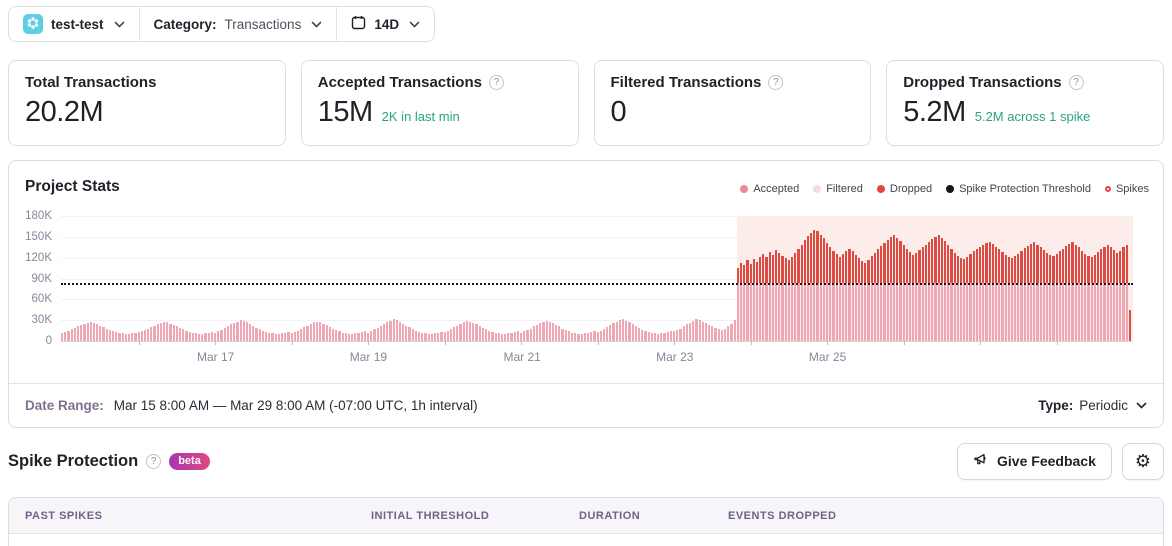 This screenshot has width=1172, height=546. Describe the element at coordinates (838, 189) in the screenshot. I see `legend-item-filtered: Filtered` at that location.